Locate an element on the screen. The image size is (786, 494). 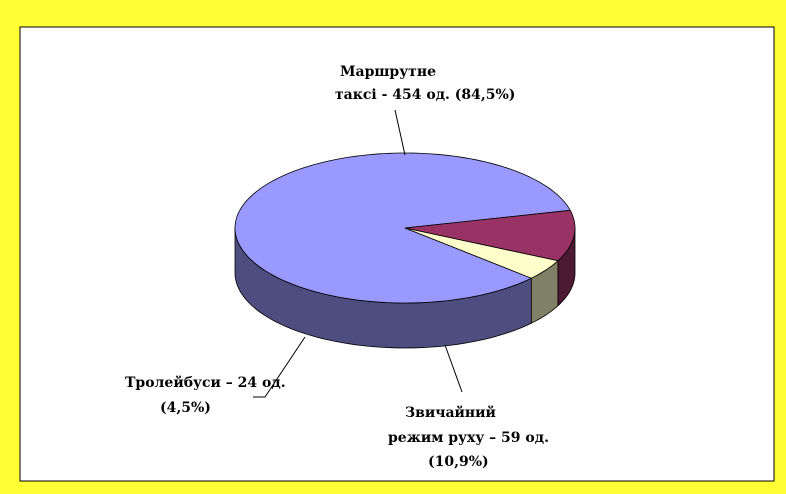
slice-label: Маршрутне is located at coordinates (388, 72).